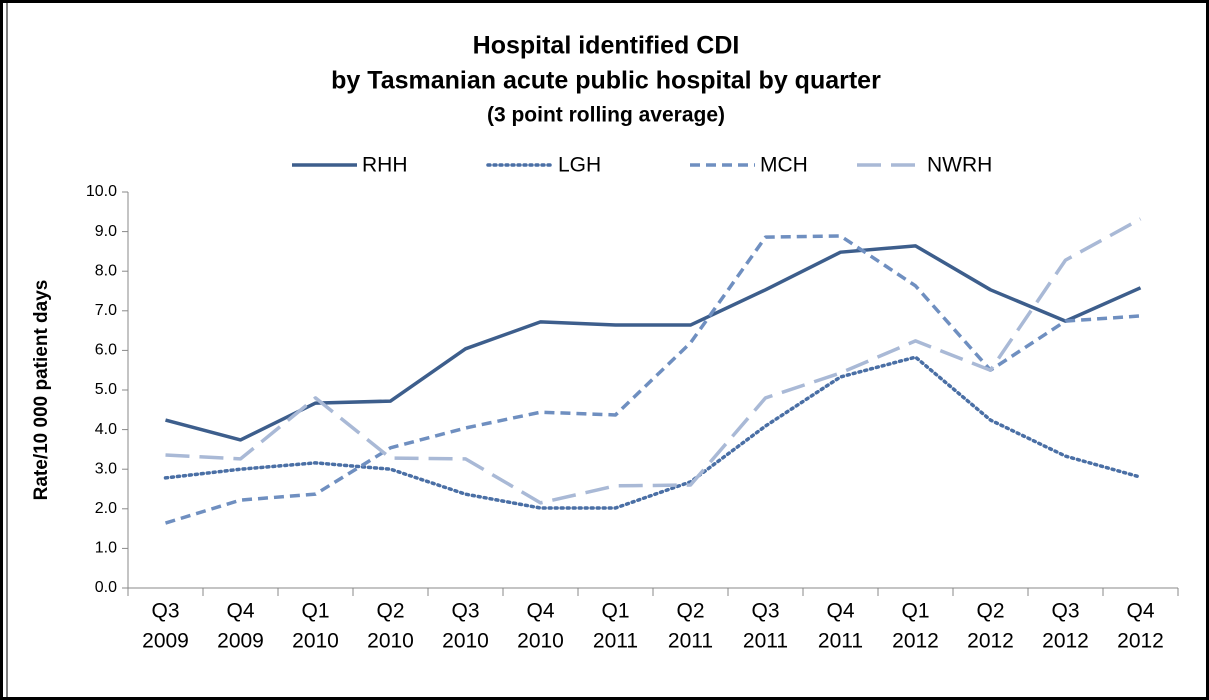 This screenshot has width=1209, height=700. What do you see at coordinates (385, 165) in the screenshot?
I see `legend-label: RHH` at bounding box center [385, 165].